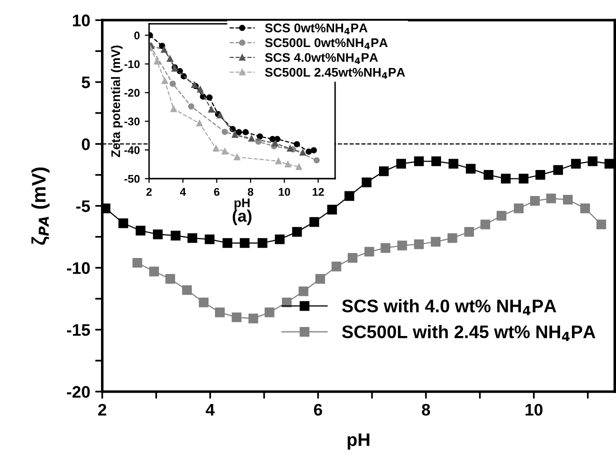 Image resolution: width=616 pixels, height=458 pixels. I want to click on y-axis-title: Zeta potential (mV), so click(116, 102).